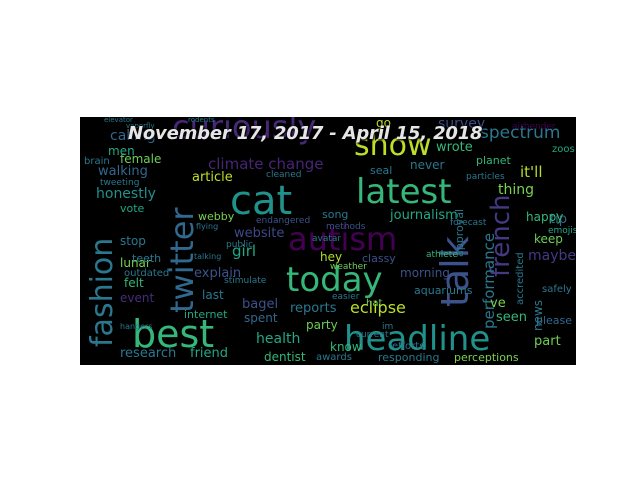 This screenshot has width=640, height=480. I want to click on word-friend: friend, so click(209, 353).